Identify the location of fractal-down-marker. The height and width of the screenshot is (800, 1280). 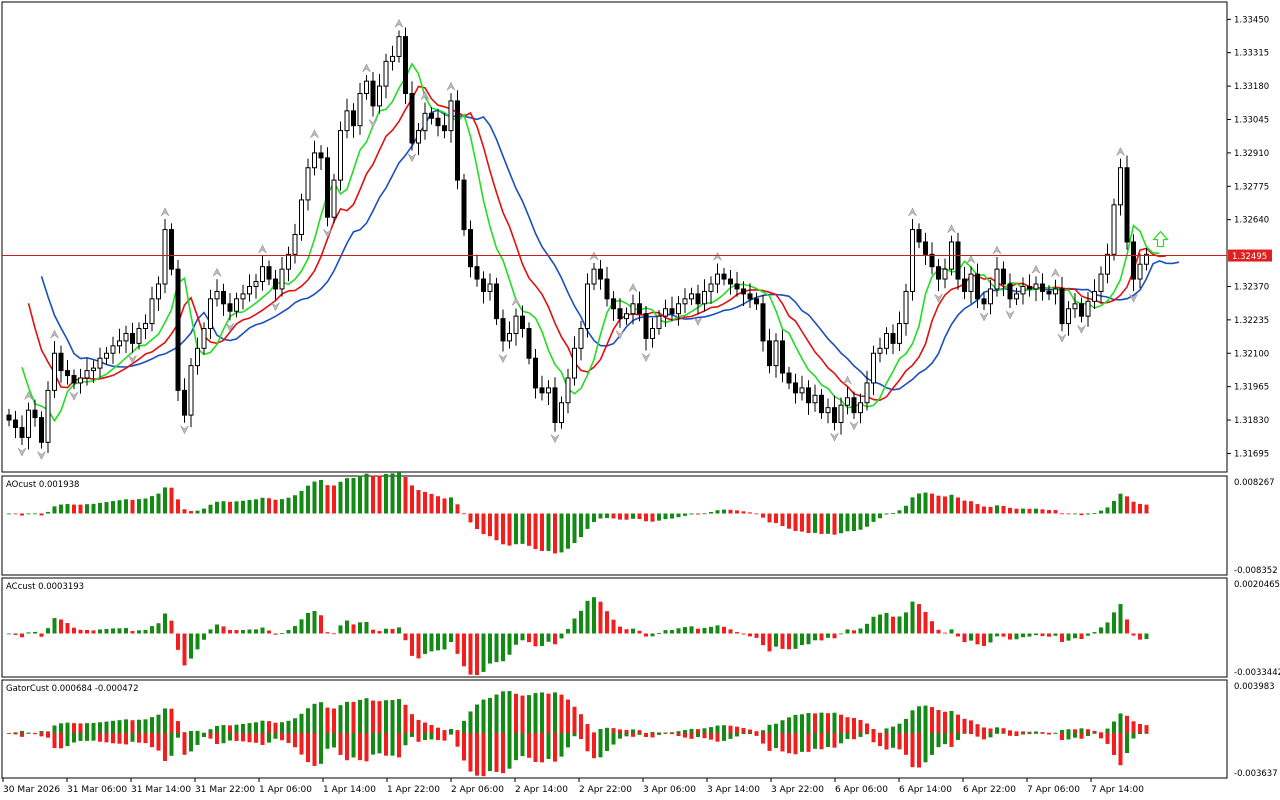
(275, 307).